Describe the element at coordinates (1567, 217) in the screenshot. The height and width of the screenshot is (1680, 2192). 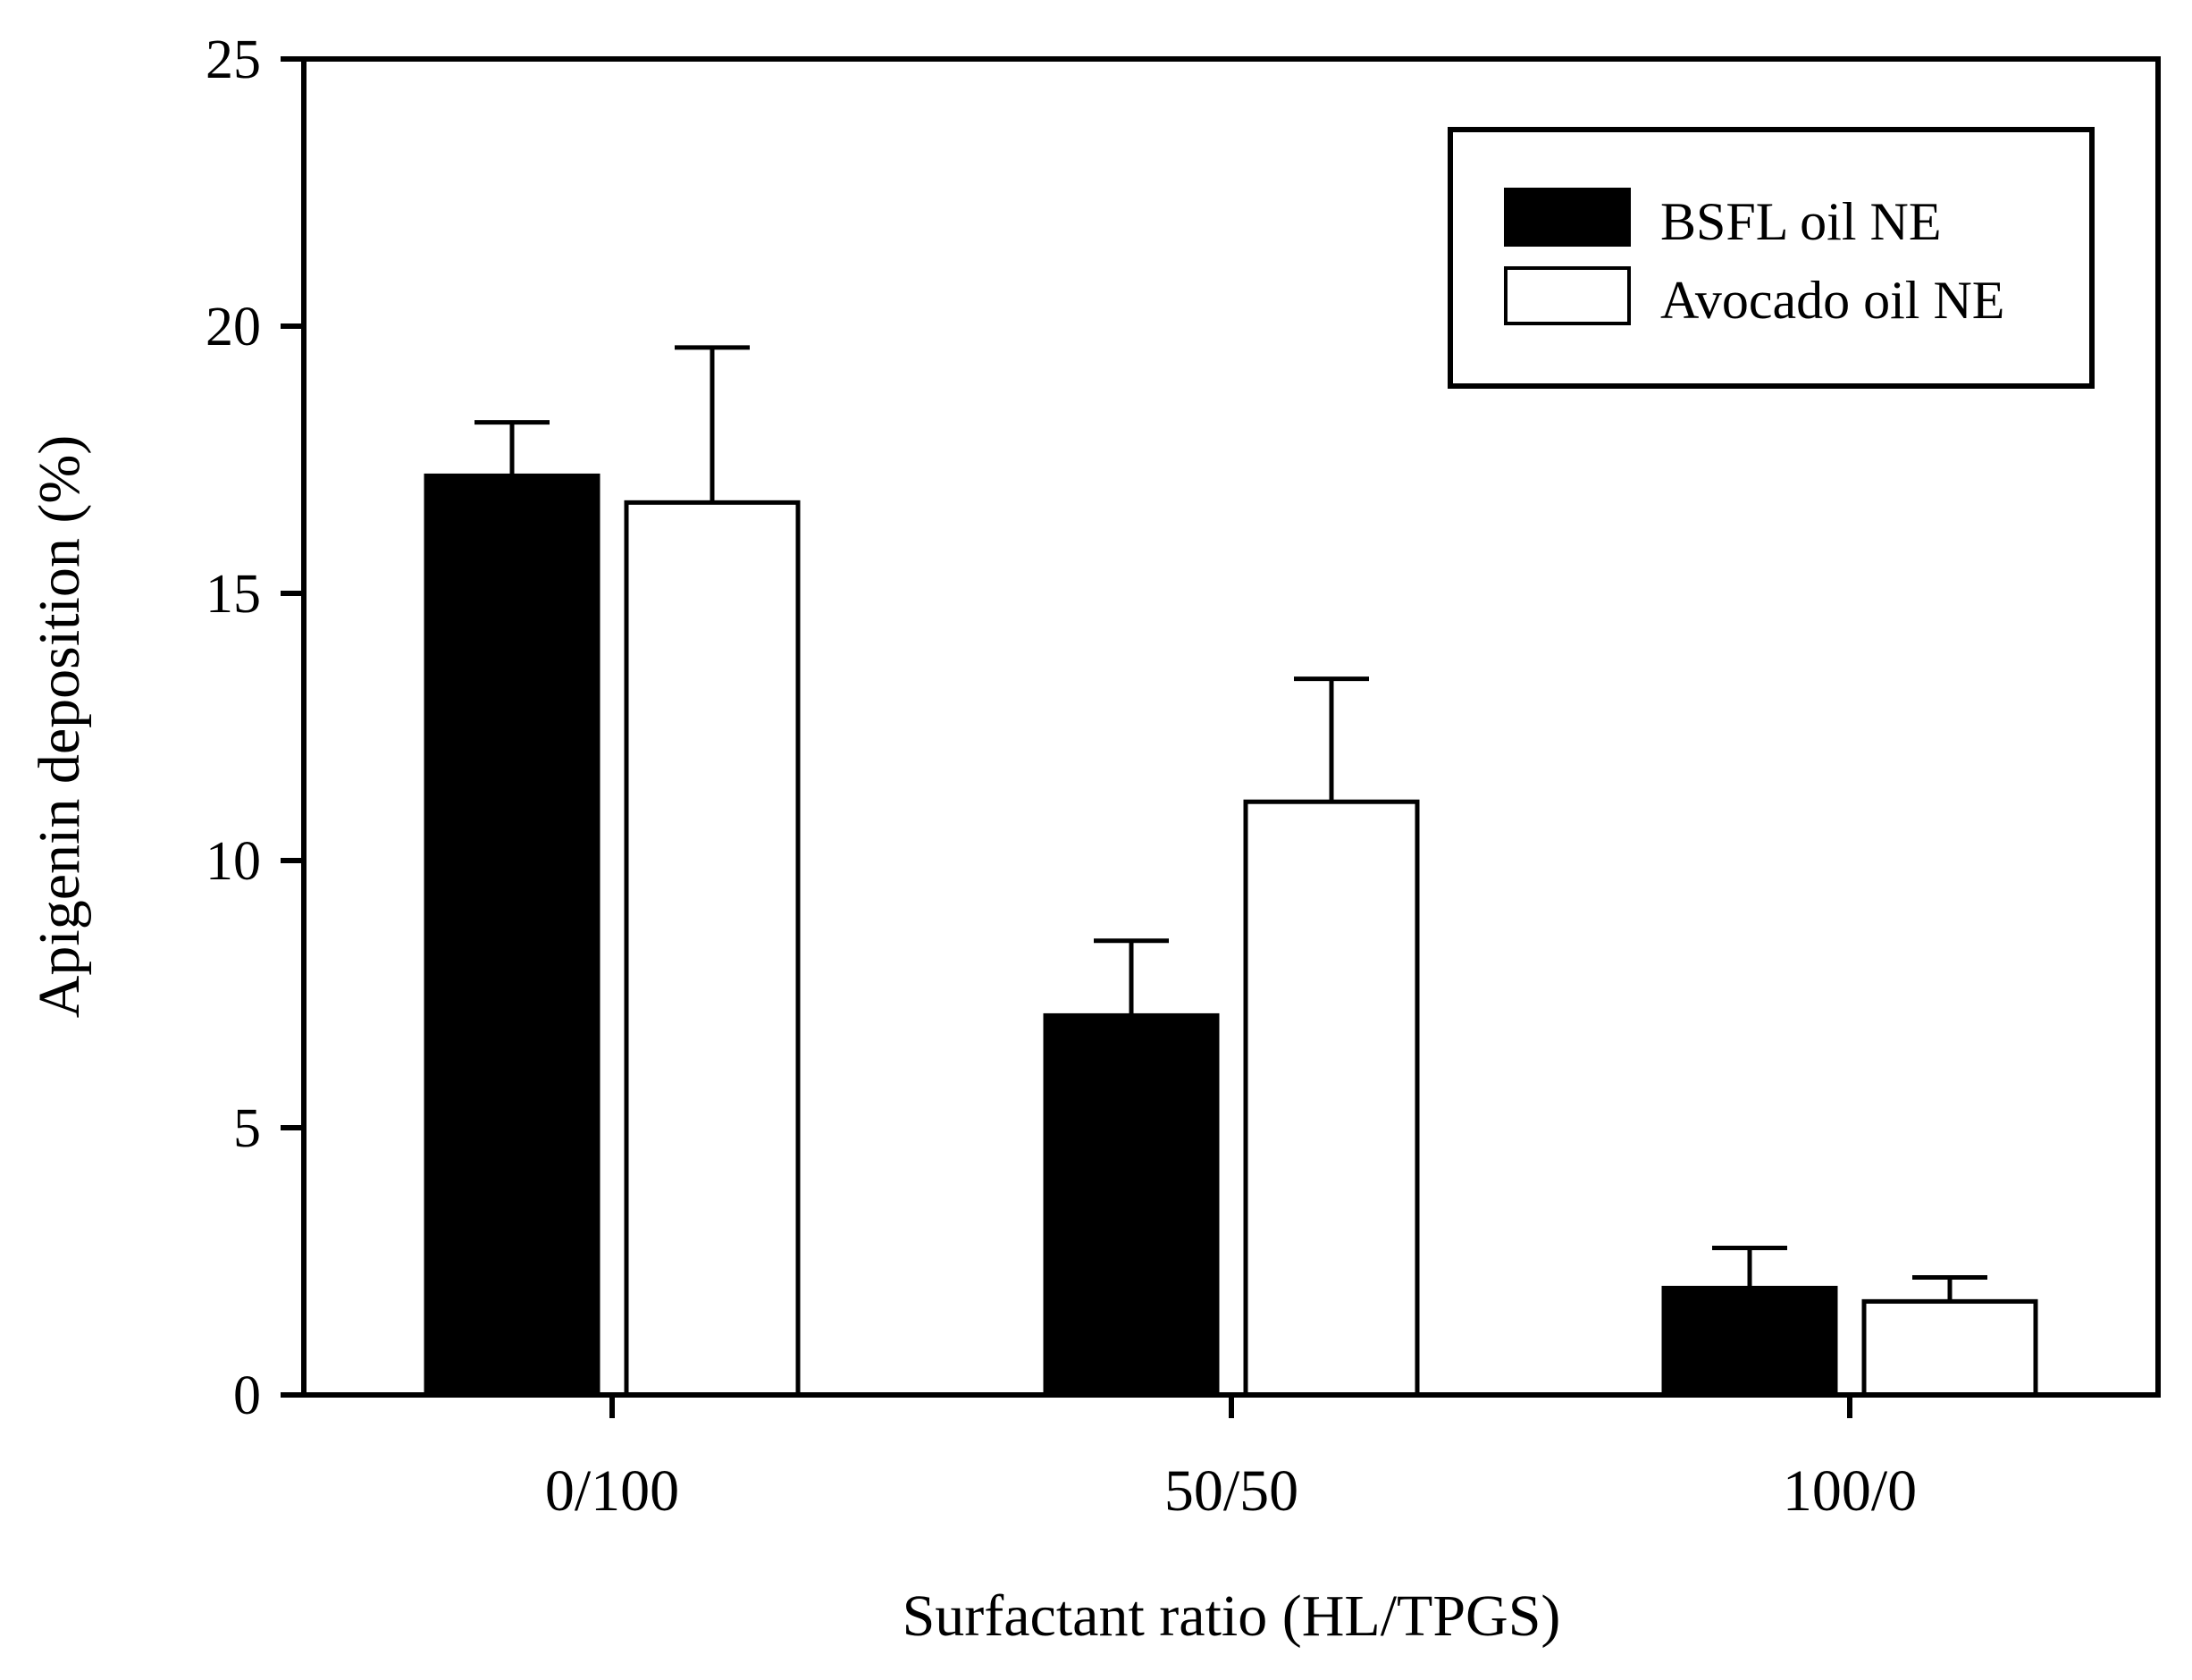
I see `legend-swatch-bsfl` at that location.